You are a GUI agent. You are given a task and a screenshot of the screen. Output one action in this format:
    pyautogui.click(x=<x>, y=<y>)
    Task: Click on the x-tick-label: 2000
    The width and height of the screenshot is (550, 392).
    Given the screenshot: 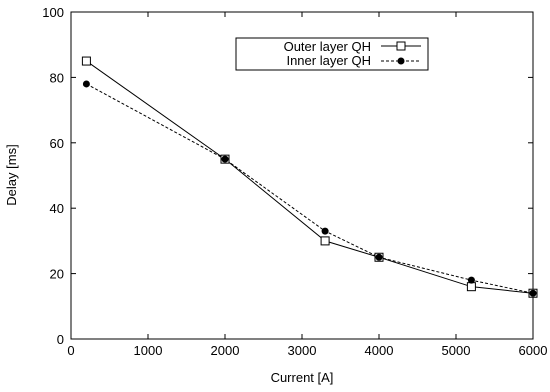 What is the action you would take?
    pyautogui.click(x=225, y=350)
    